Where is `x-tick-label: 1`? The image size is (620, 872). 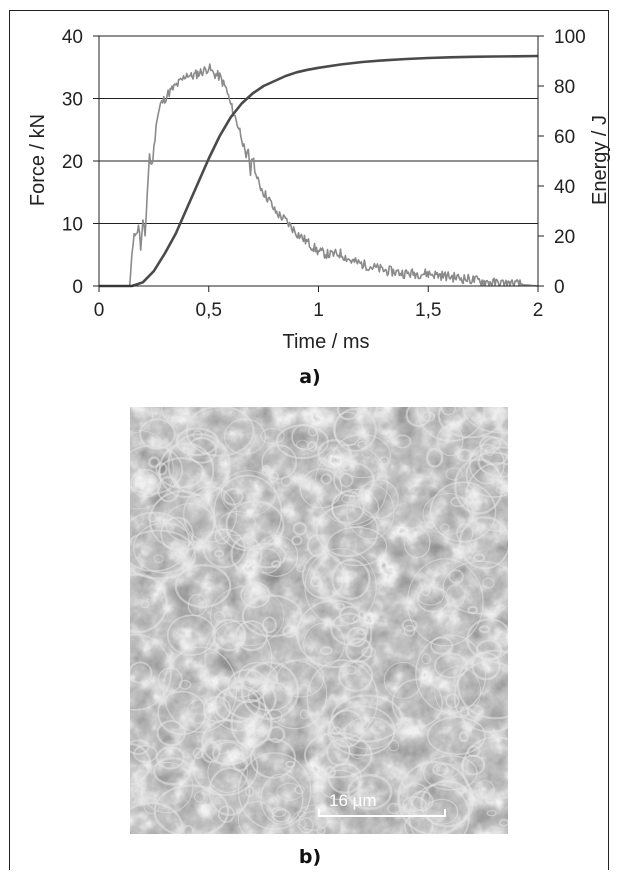
x-tick-label: 1 is located at coordinates (318, 310).